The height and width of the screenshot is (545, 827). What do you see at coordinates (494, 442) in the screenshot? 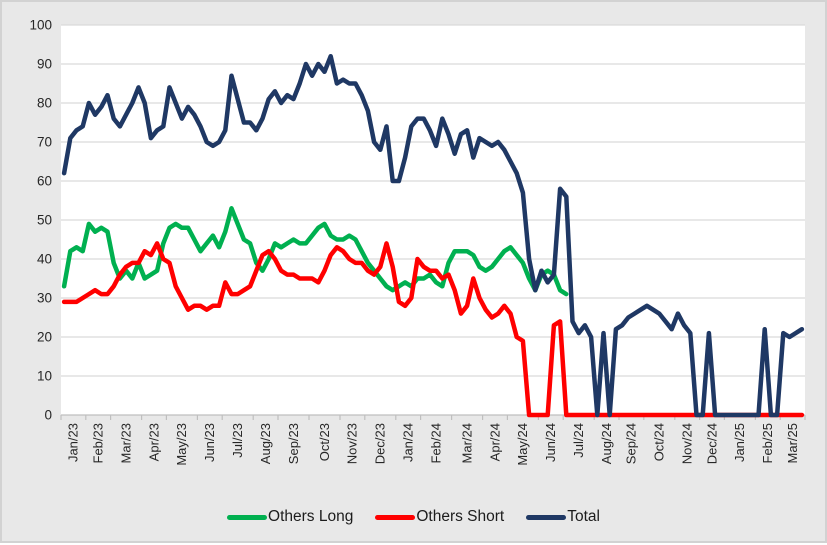
I see `x-axis-month-label: Apr/24` at bounding box center [494, 442].